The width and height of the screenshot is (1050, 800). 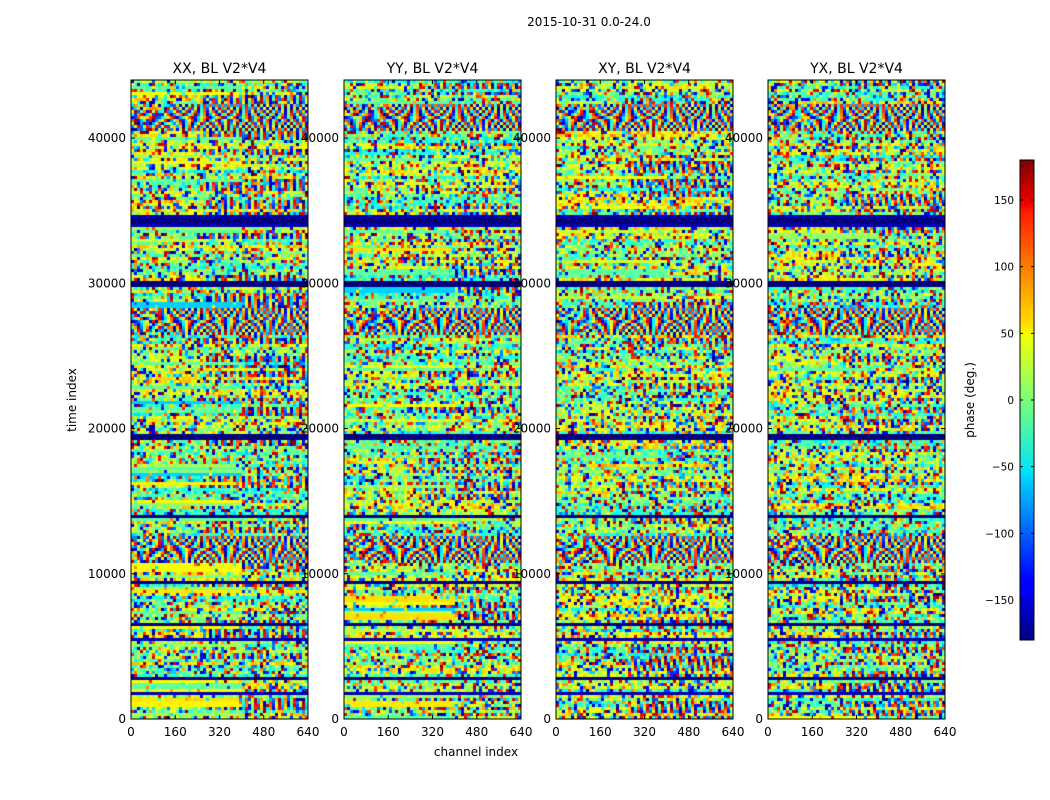 I want to click on panel-title: XY, BL V2*V4, so click(x=644, y=69).